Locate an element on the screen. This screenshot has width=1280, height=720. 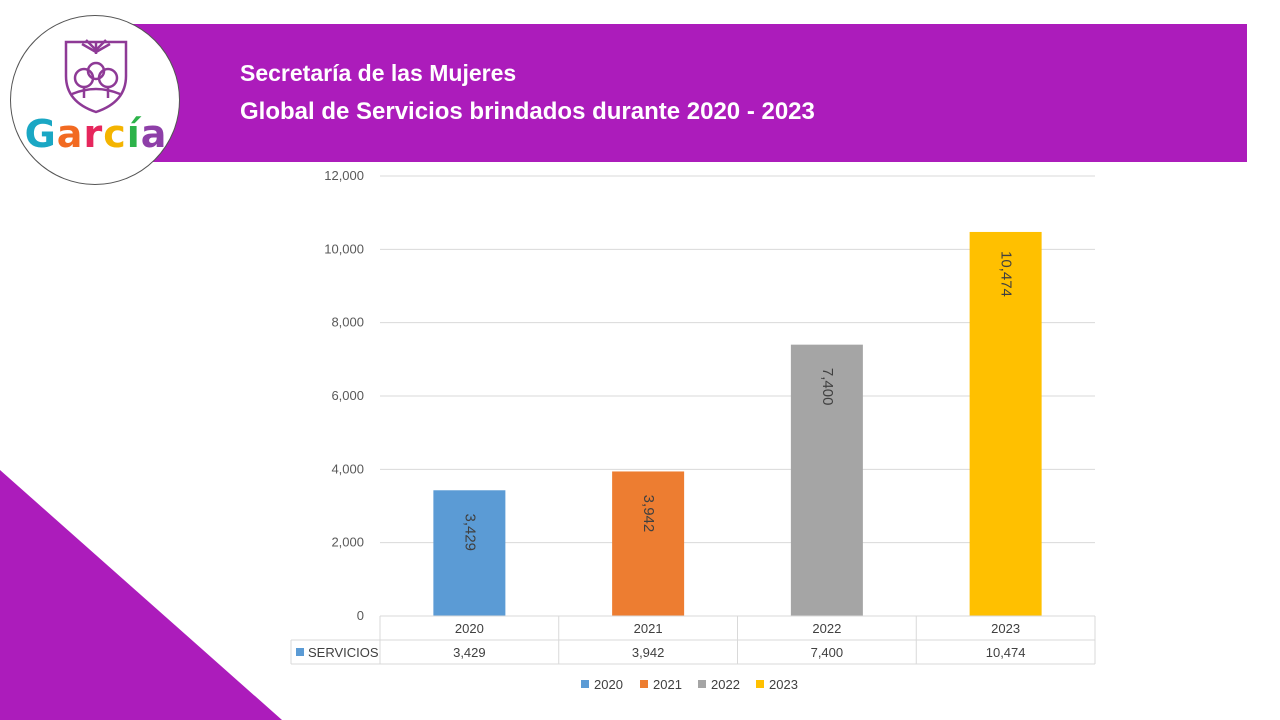
legend-label: 2023 is located at coordinates (783, 684).